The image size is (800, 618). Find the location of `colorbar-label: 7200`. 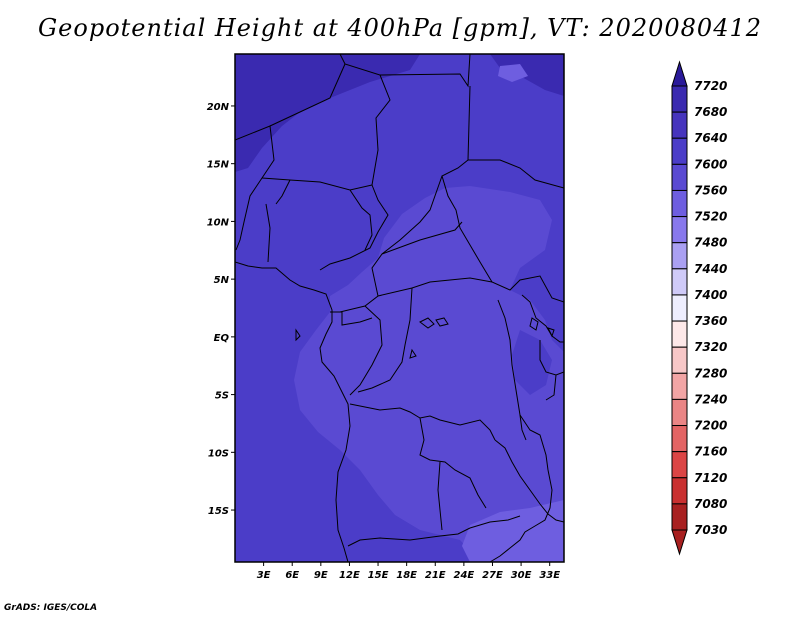

colorbar-label: 7200 is located at coordinates (710, 426).